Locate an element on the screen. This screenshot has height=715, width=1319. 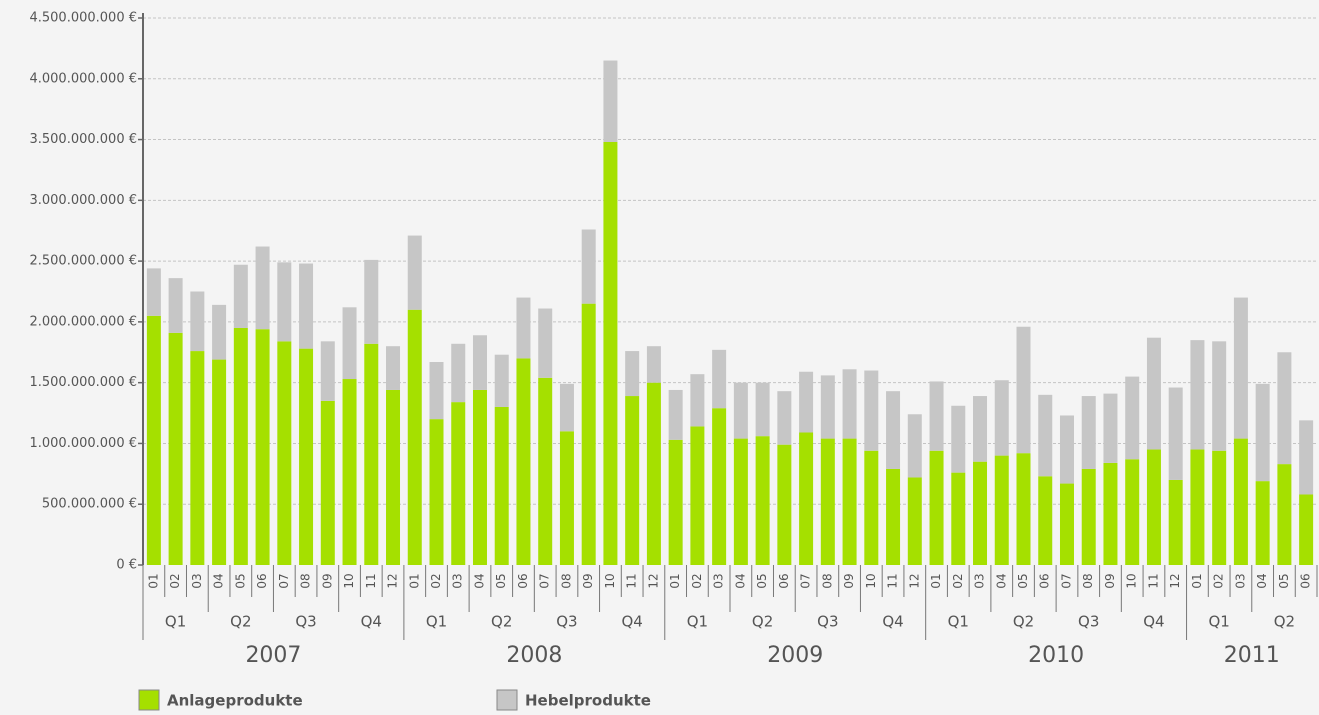
y-tick-label: 2.500.000.000 € is located at coordinates (83, 261).